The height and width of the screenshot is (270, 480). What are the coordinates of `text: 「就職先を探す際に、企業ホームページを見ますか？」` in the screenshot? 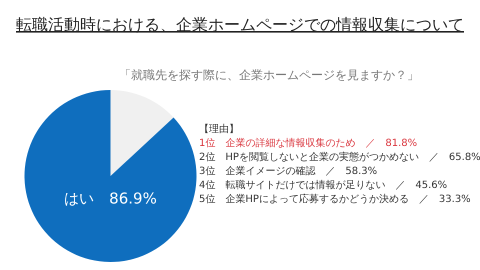 It's located at (269, 75).